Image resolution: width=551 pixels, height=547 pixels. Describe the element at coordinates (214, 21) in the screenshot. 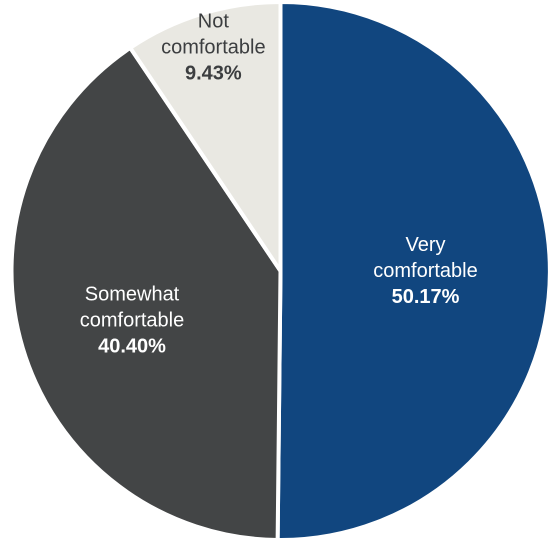

I see `slice-category-label: Not` at that location.